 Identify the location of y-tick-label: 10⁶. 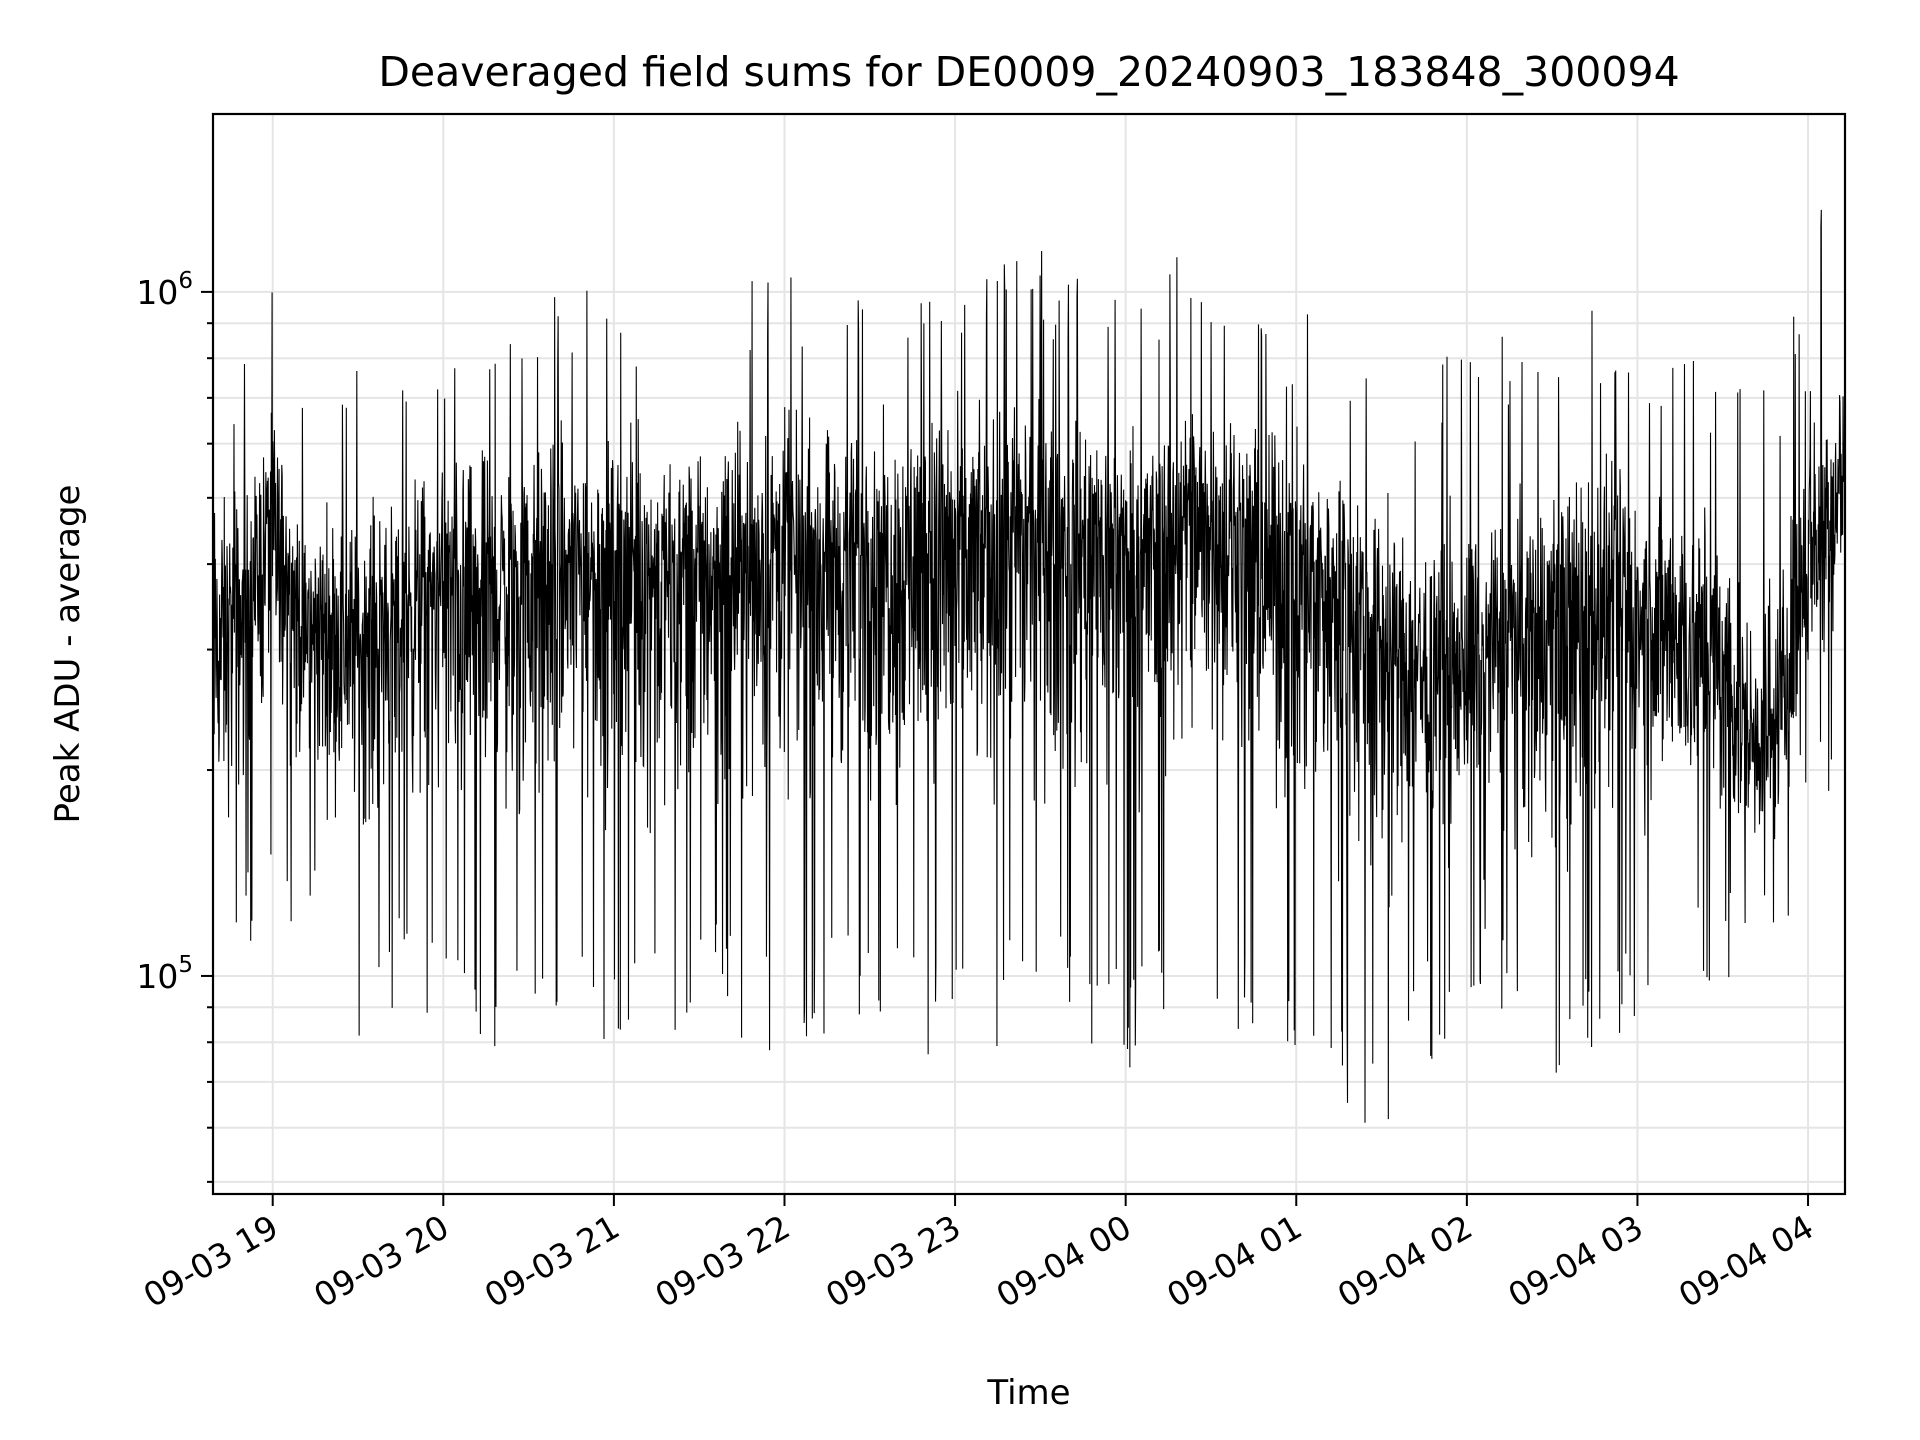
(164, 290).